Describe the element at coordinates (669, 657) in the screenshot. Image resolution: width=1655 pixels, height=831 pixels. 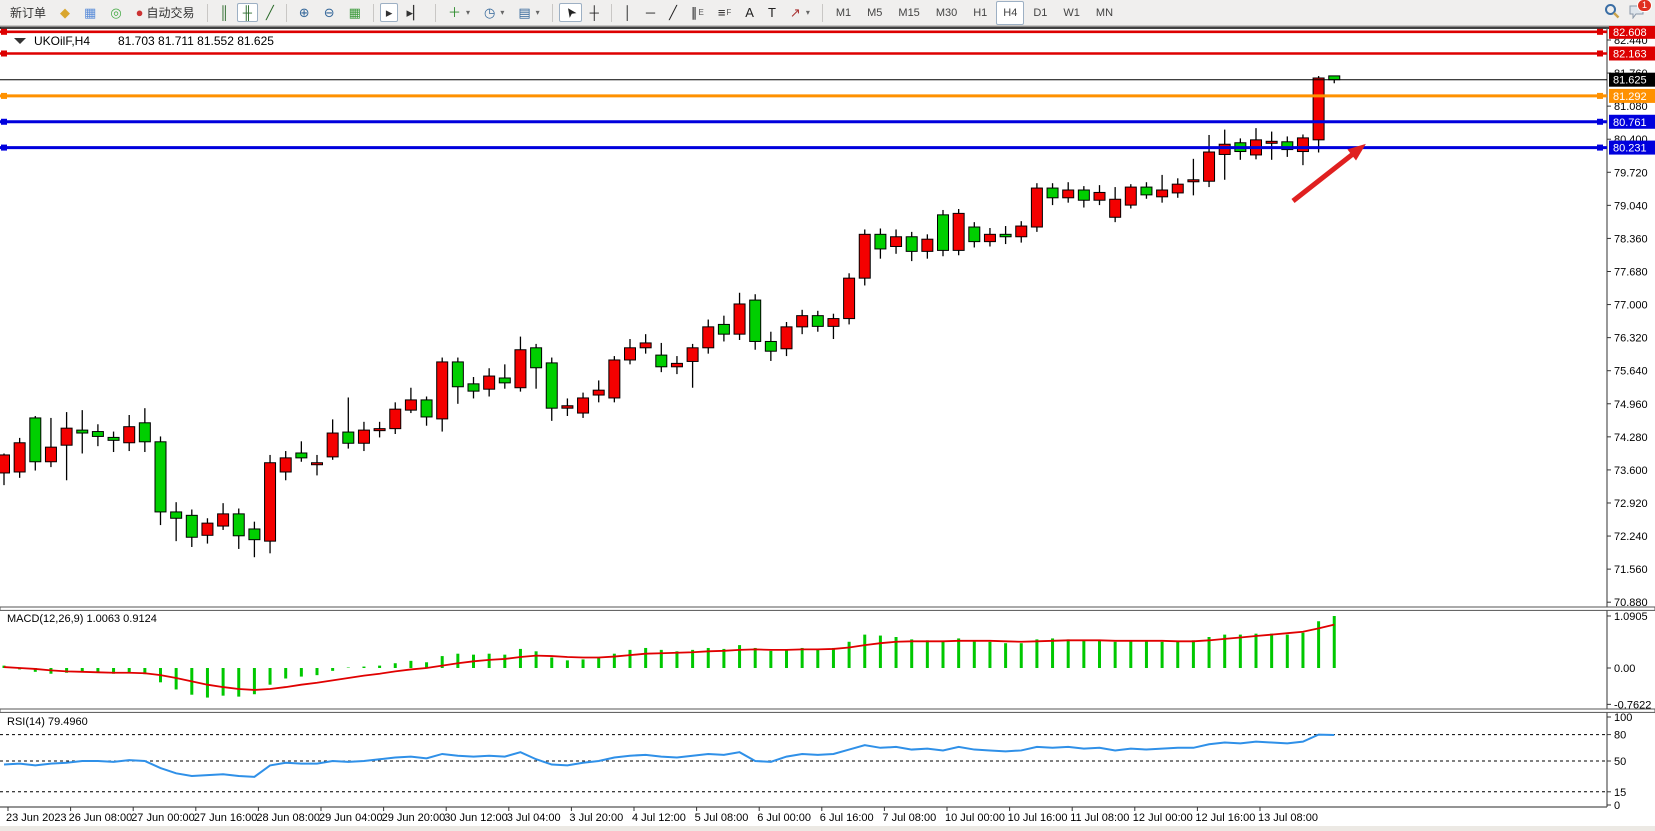
I see `macd-histogram` at that location.